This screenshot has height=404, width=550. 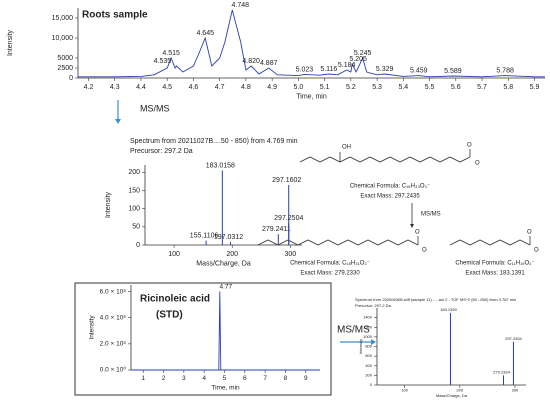 What do you see at coordinates (113, 344) in the screenshot?
I see `y-tick-label: 2.0 × 10⁶` at bounding box center [113, 344].